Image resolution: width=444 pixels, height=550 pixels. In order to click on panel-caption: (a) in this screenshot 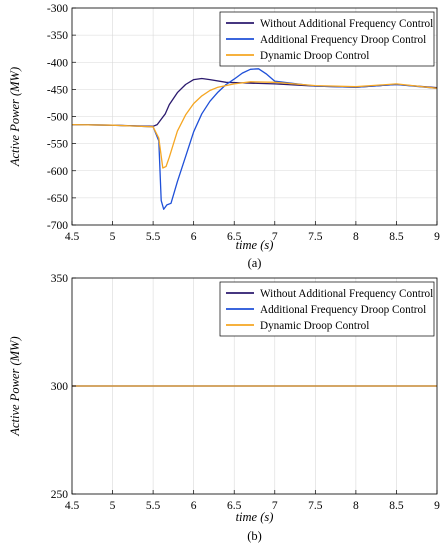, I will do `click(255, 263)`.